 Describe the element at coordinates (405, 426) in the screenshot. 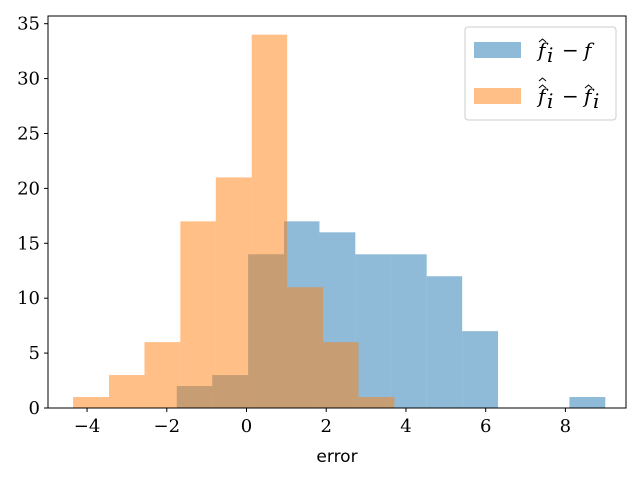

I see `x-tick-label: 4` at that location.